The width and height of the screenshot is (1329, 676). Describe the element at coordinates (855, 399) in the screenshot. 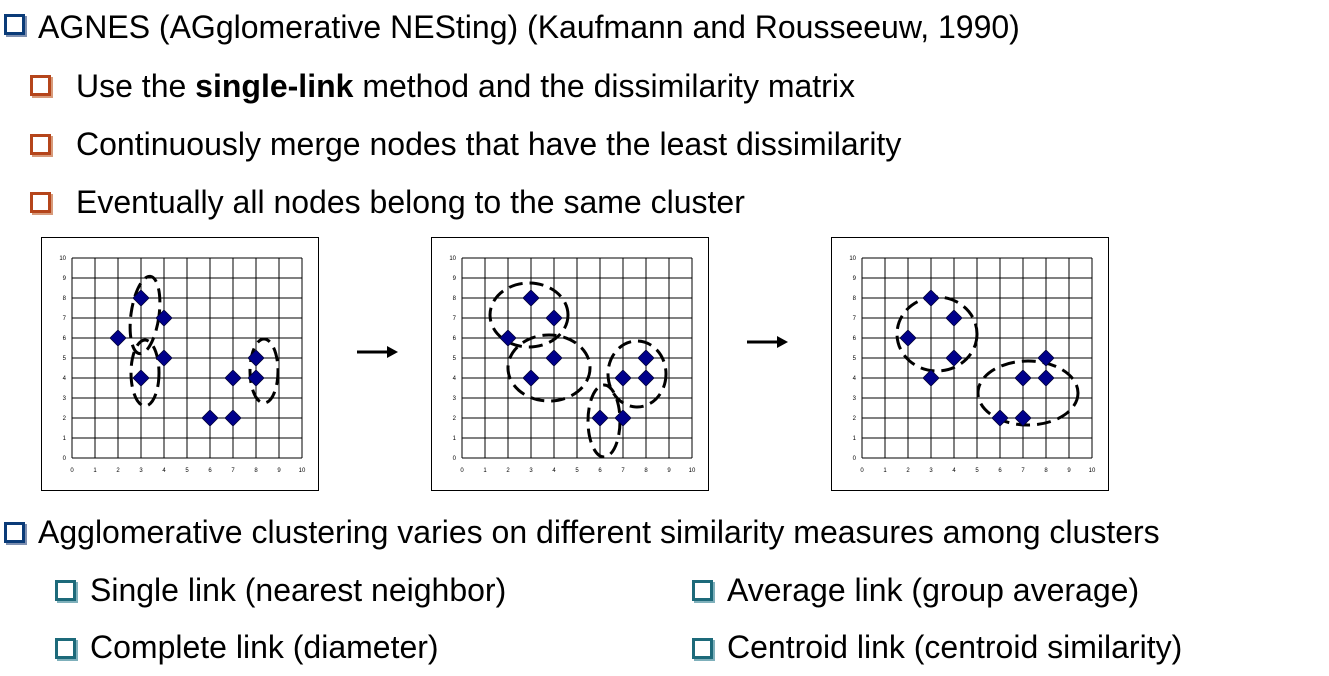

I see `y-tick-label: 3` at that location.